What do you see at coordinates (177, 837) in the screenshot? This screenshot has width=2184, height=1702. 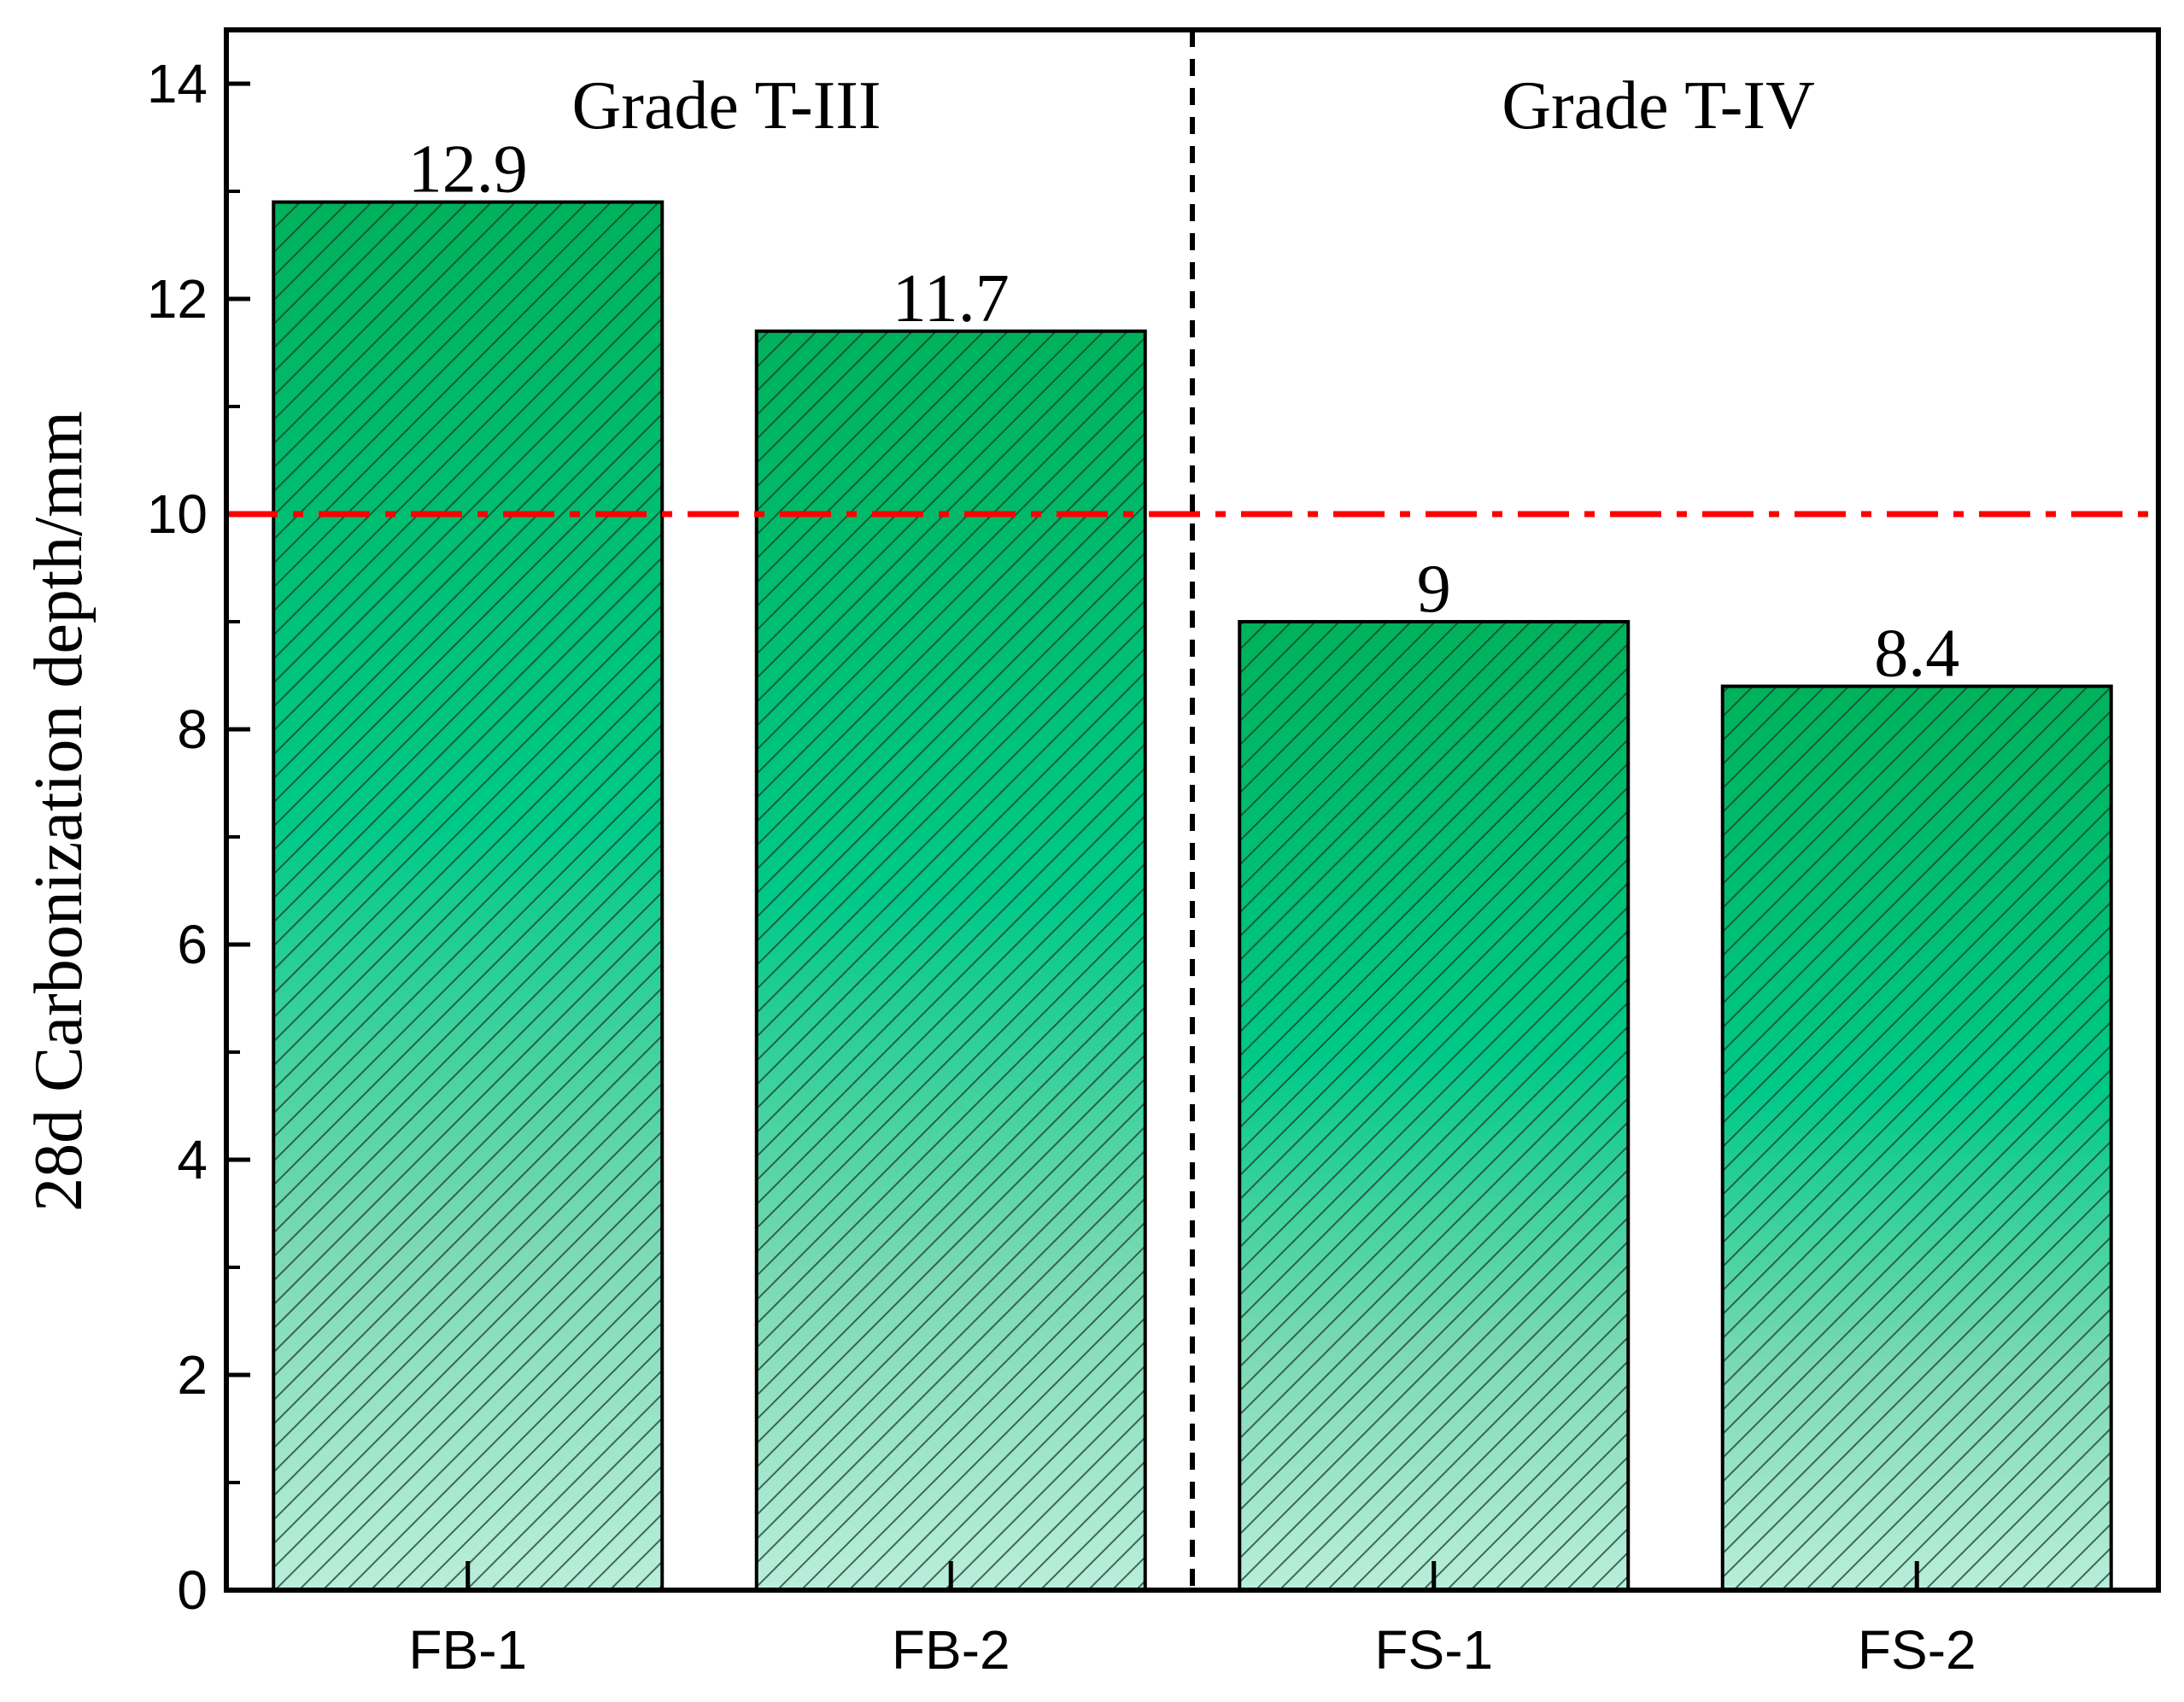 I see `y-axis-tick-labels: 0 2 4 6 8 10 12 14` at bounding box center [177, 837].